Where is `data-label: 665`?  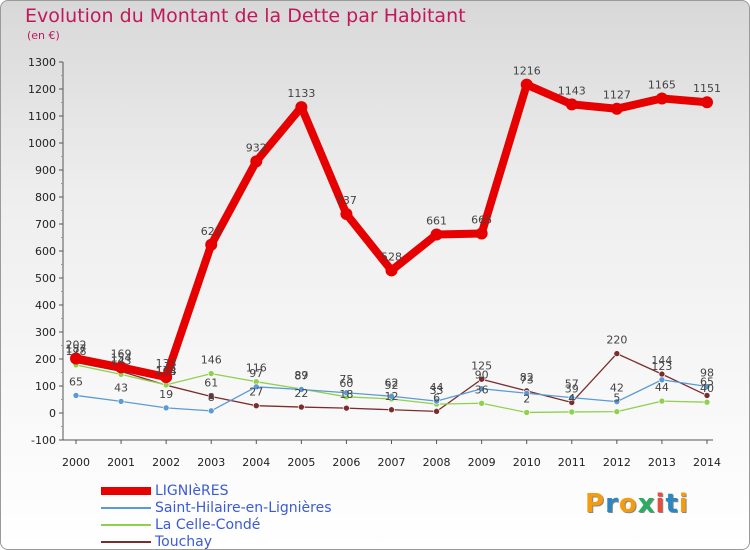
data-label: 665 is located at coordinates (481, 219).